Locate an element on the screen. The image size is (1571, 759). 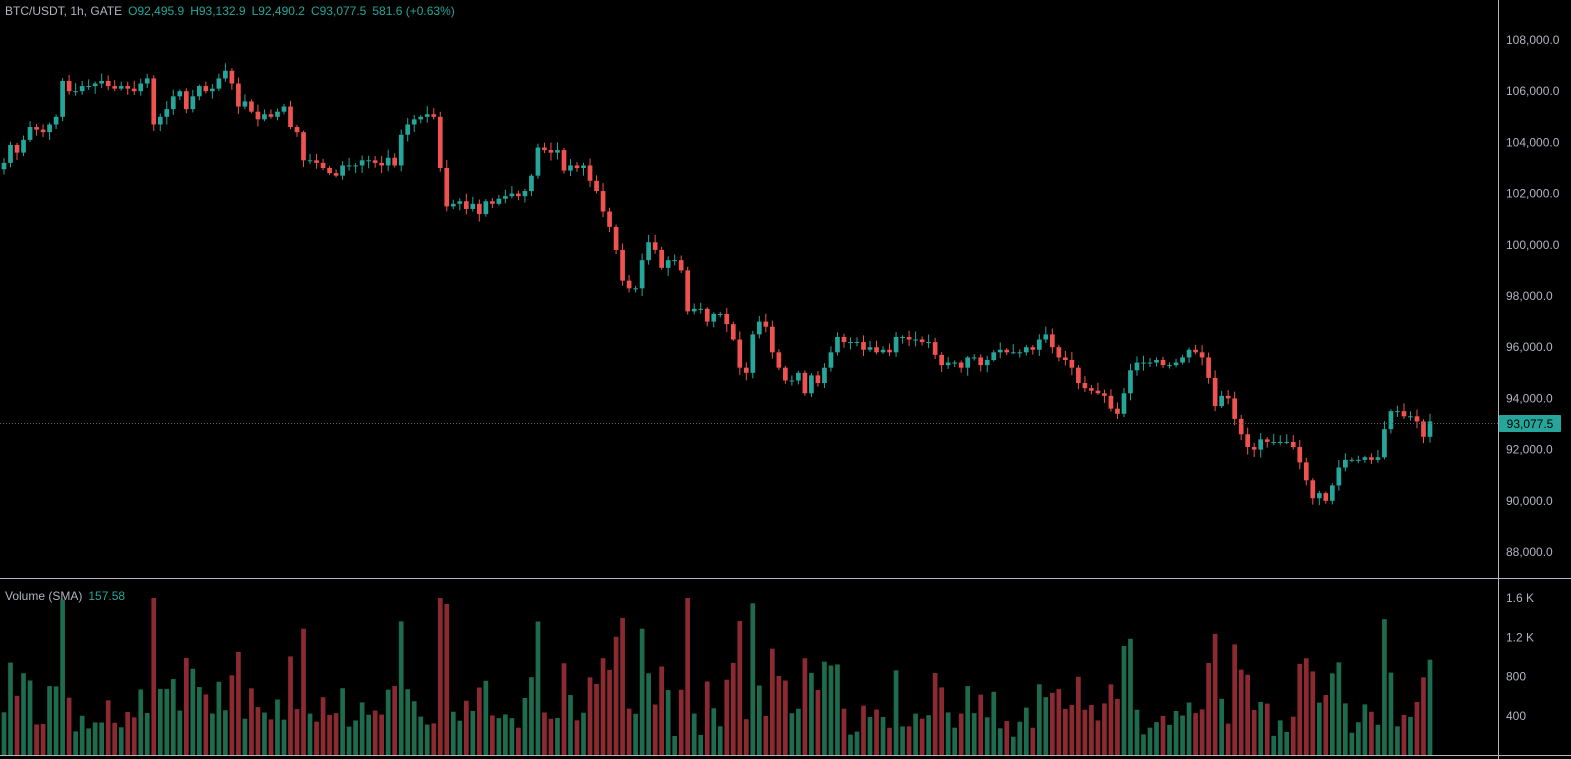
price-tick-label: 88,000.0 is located at coordinates (1529, 552).